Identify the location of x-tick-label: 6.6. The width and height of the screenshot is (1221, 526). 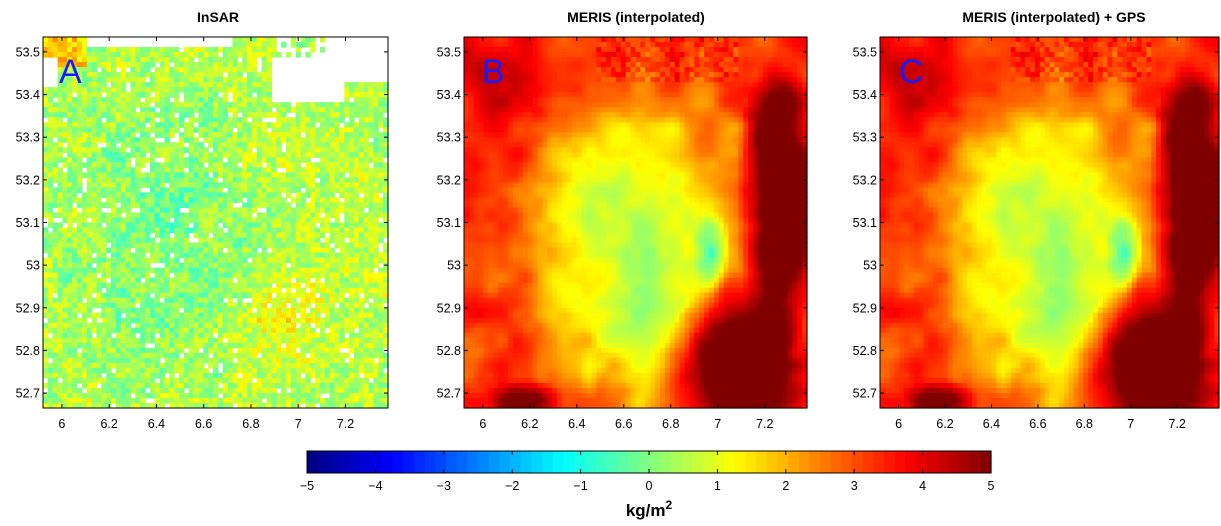
(203, 424).